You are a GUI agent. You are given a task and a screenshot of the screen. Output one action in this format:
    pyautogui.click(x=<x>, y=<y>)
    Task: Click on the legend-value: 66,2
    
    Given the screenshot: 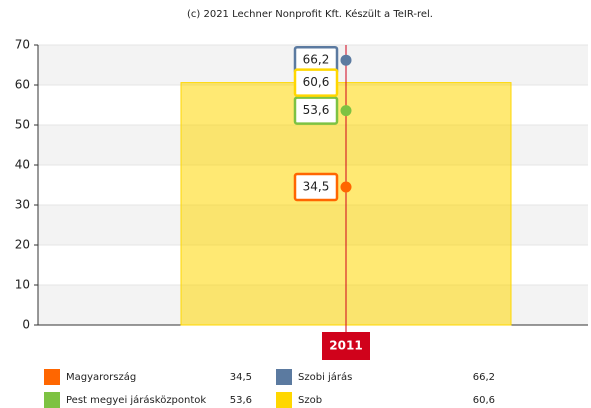 What is the action you would take?
    pyautogui.click(x=484, y=377)
    